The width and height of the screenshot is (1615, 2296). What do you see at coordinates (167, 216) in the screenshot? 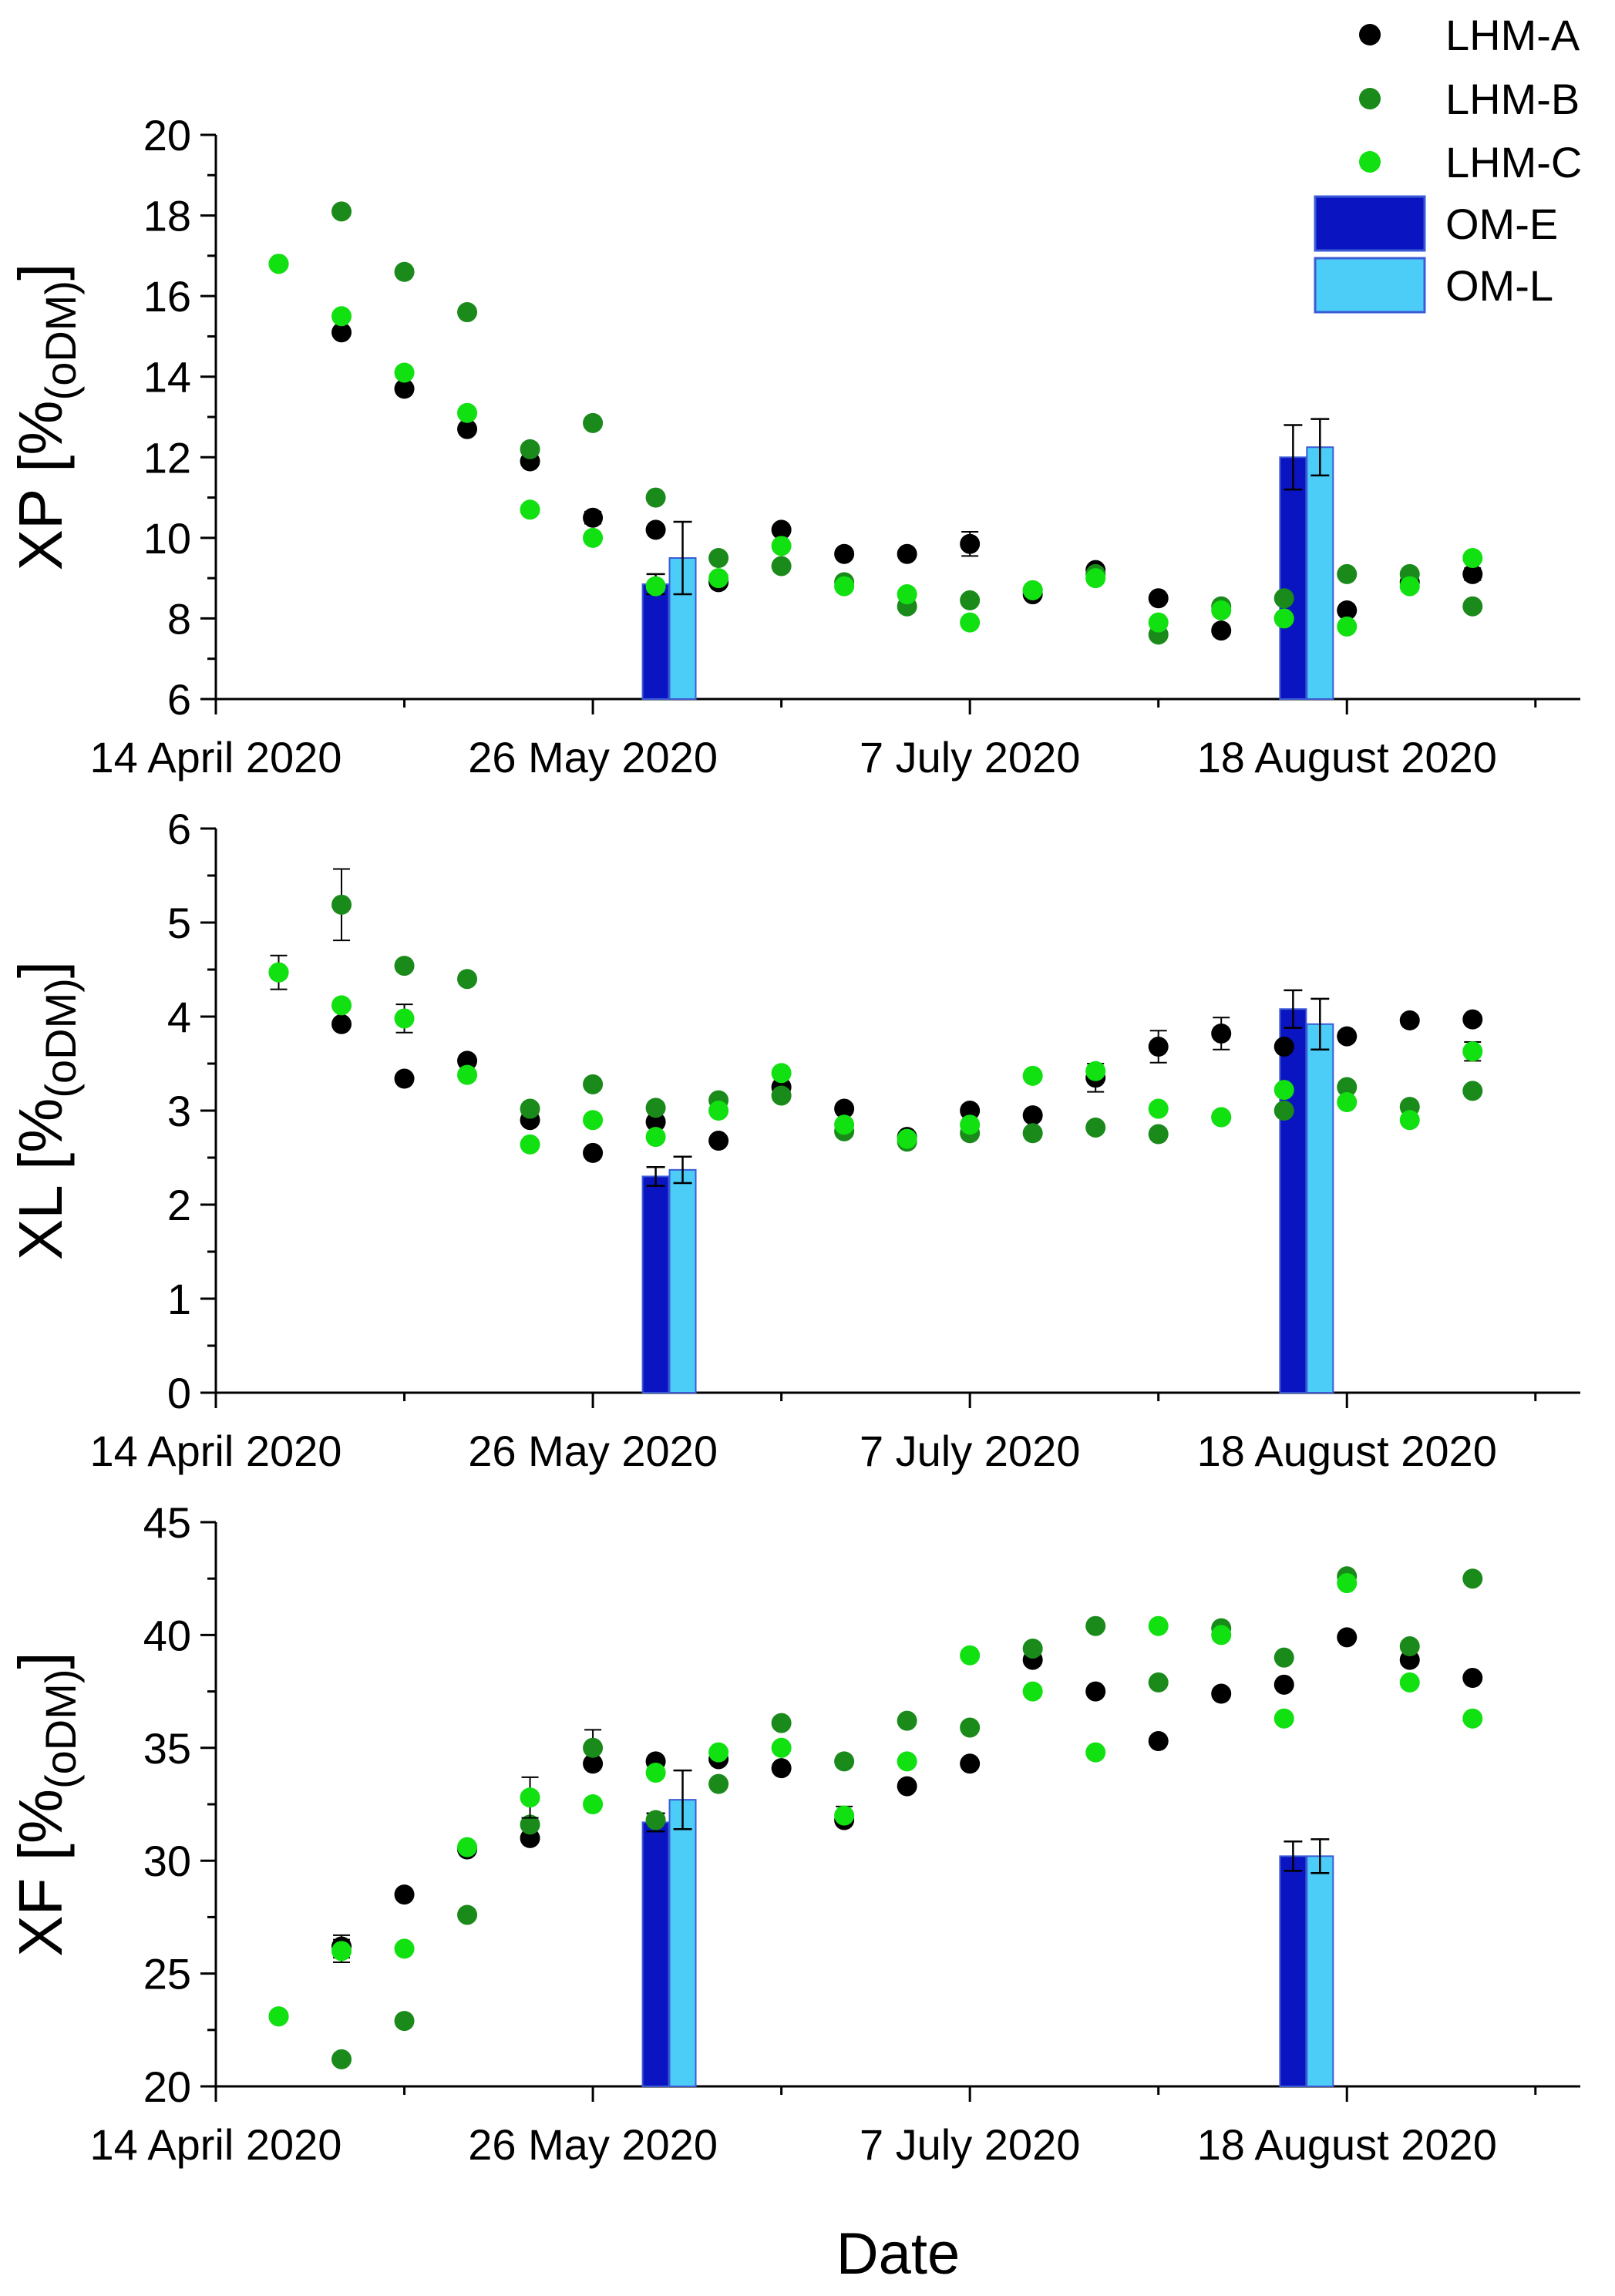
I see `y-tick-label: 18` at bounding box center [167, 216].